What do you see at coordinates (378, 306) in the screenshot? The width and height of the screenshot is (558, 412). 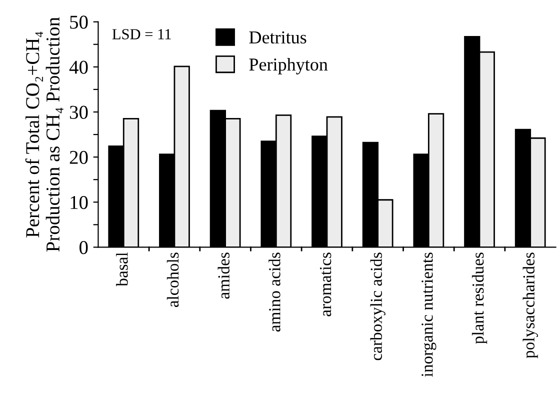 I see `x-tick-label: carboxylic acids` at bounding box center [378, 306].